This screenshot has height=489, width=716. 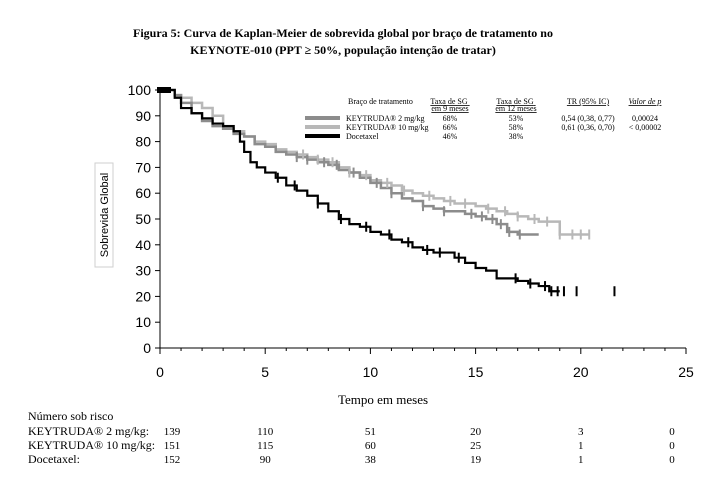 What do you see at coordinates (450, 118) in the screenshot?
I see `legend-sg9-2mg: 68%` at bounding box center [450, 118].